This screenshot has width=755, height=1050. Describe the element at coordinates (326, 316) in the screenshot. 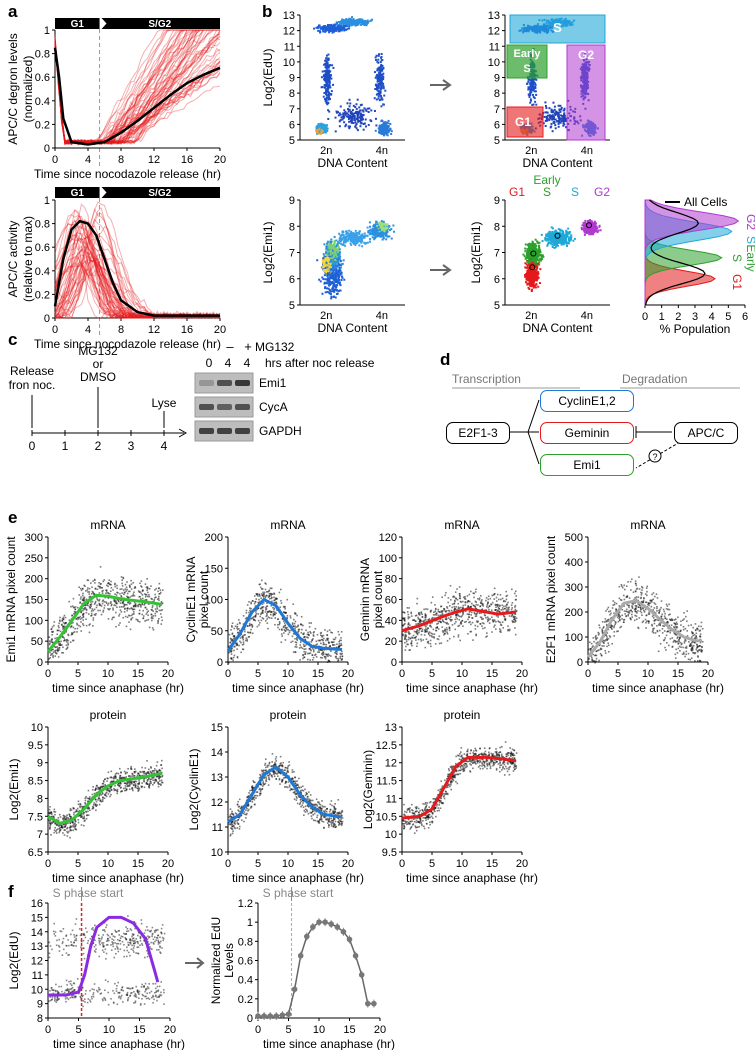

I see `b-emi-x2n: 2n` at that location.